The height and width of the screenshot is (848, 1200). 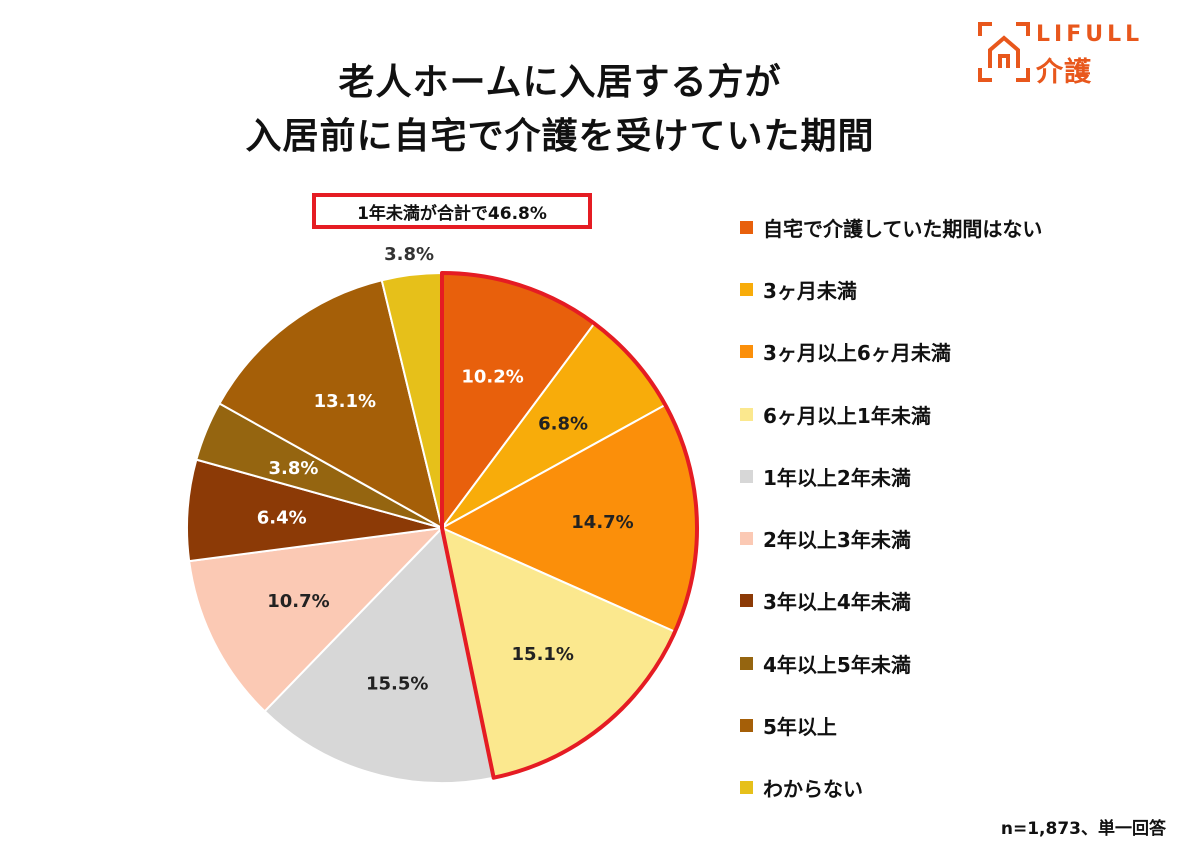 I want to click on legend-label-8: 4年以上5年未満, so click(x=837, y=664).